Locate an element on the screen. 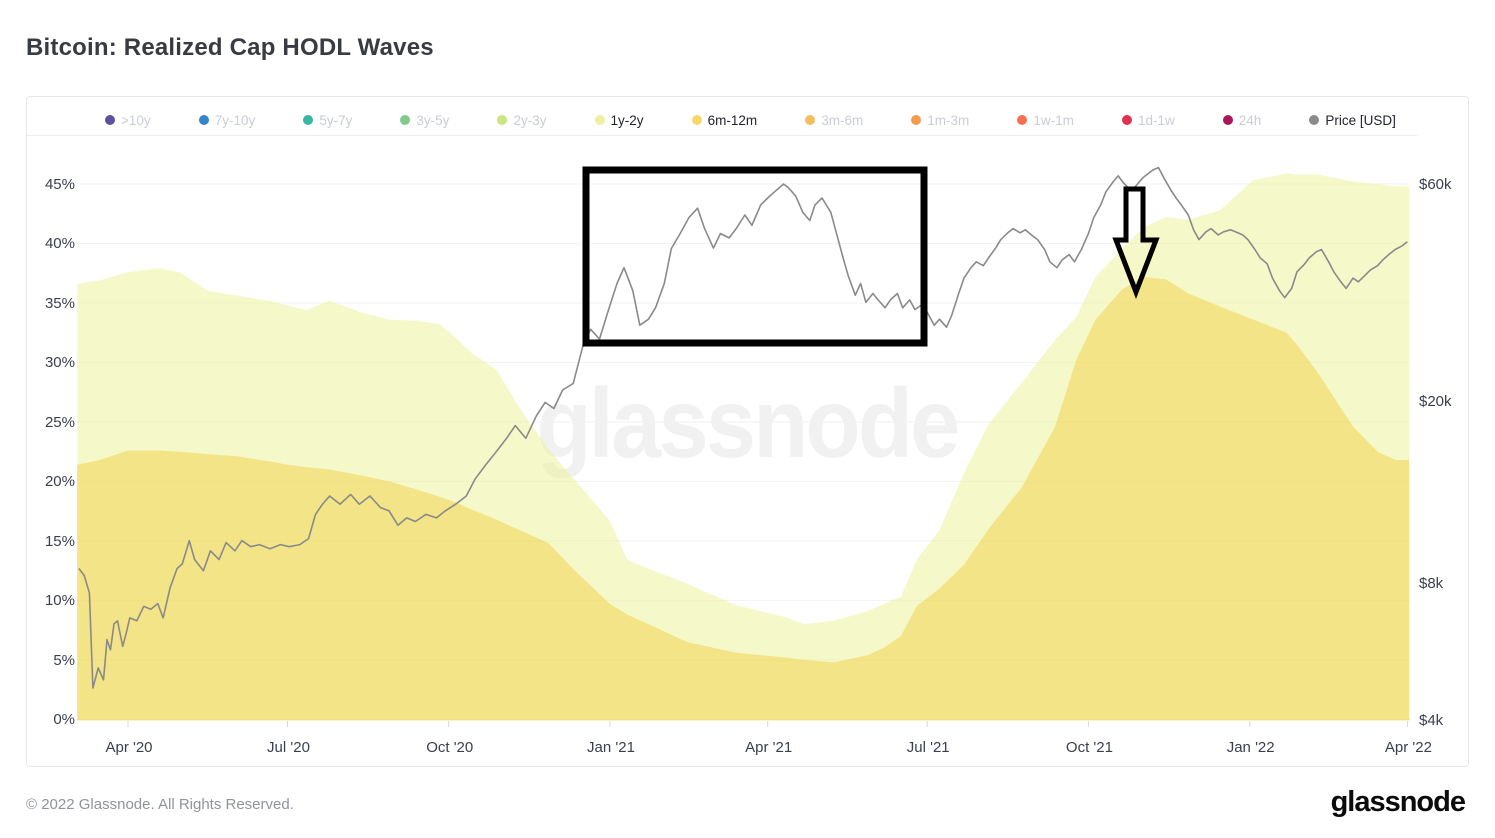  legend-label: 1w-1m is located at coordinates (1053, 120).